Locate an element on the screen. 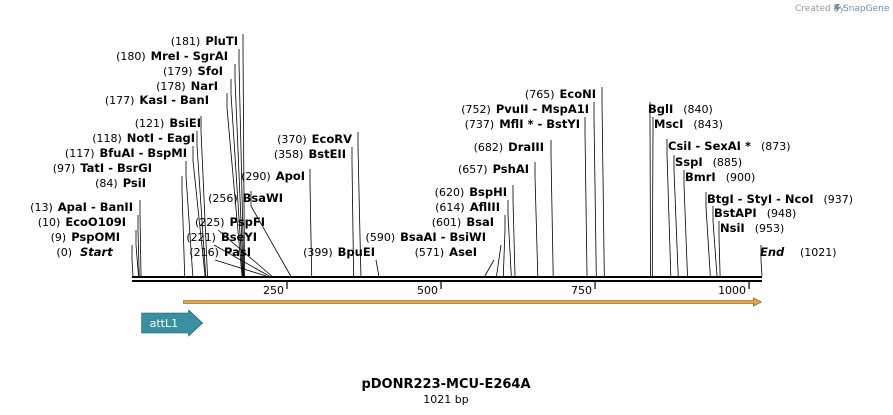 The height and width of the screenshot is (415, 893). site-name: BfuAI - BspMI is located at coordinates (143, 153).